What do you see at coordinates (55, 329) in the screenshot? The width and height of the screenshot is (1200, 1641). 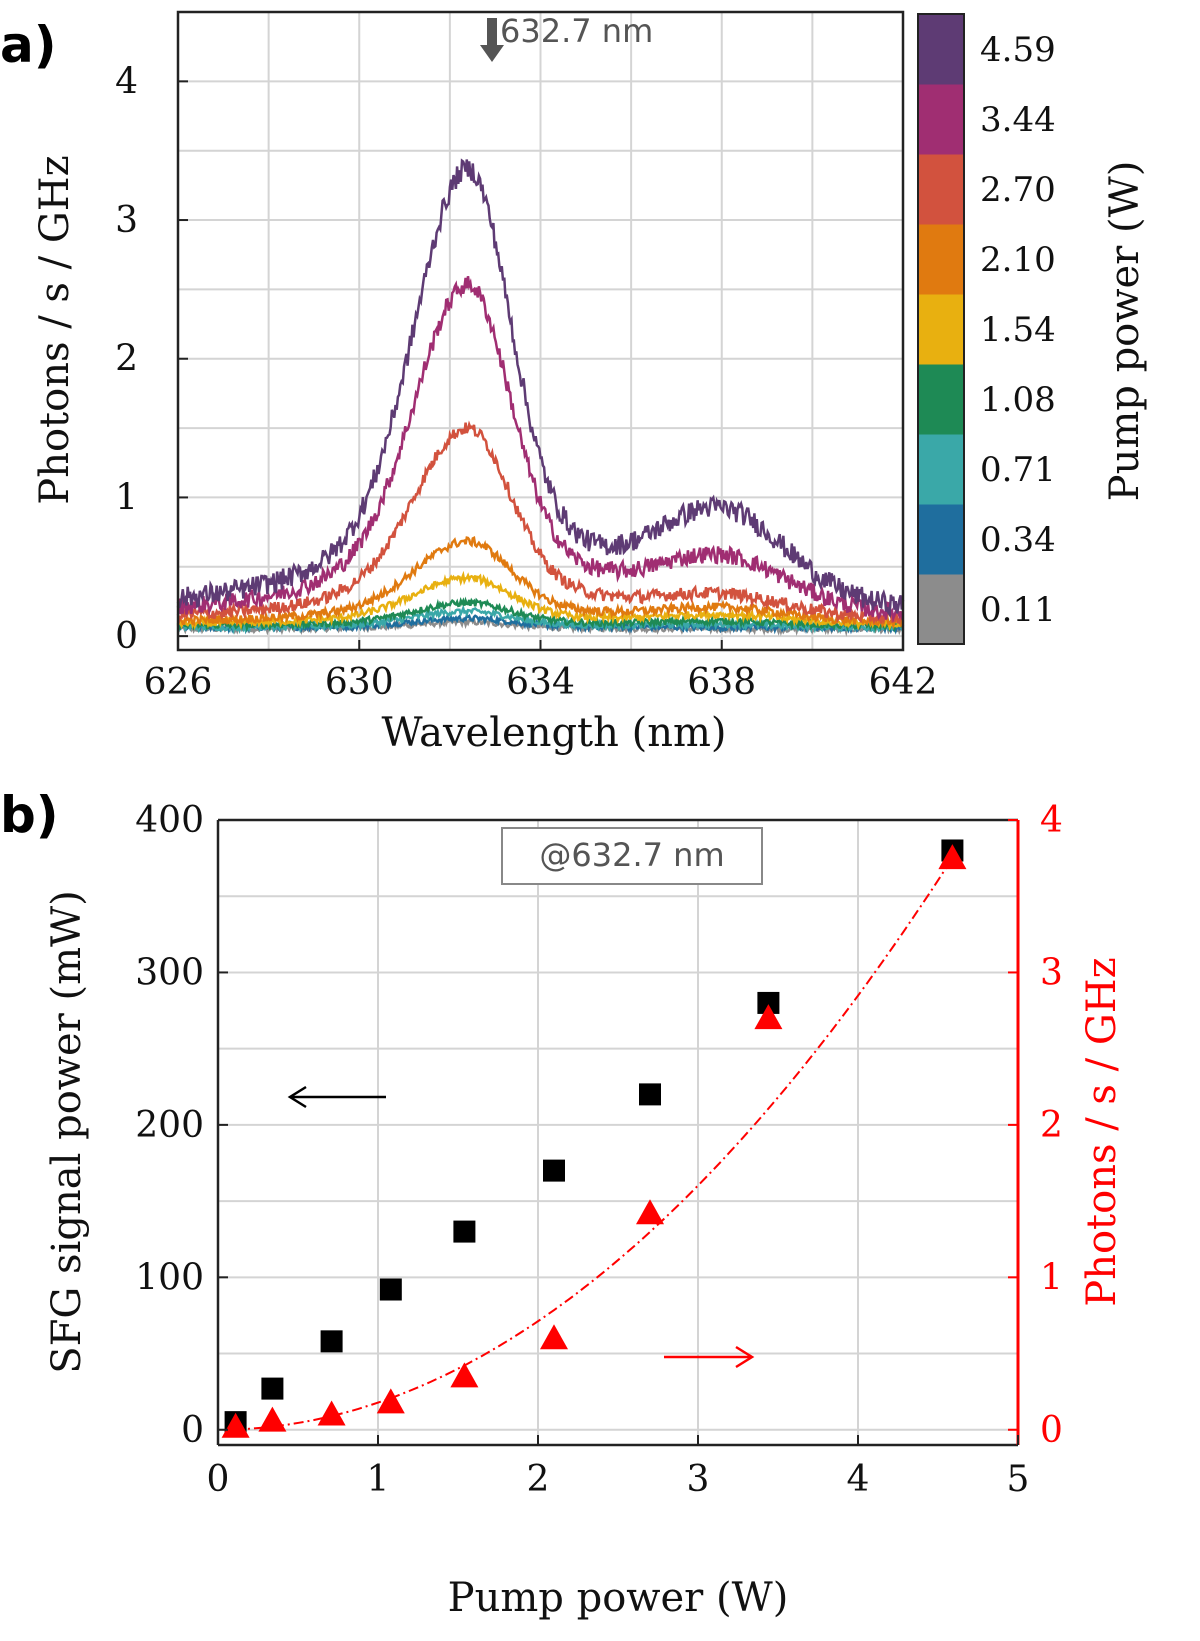 I see `panel-a-ylabel: Photons / s / GHz` at bounding box center [55, 329].